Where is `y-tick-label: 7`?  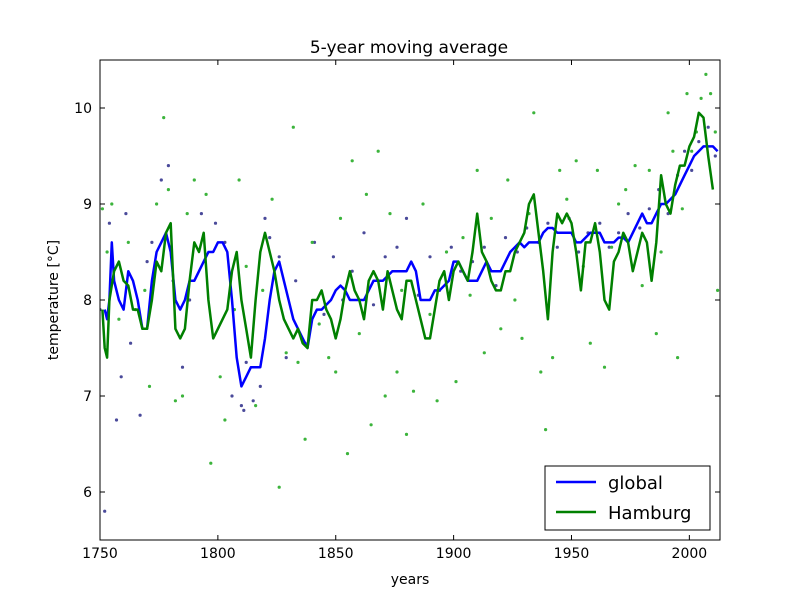 y-tick-label: 7 is located at coordinates (87, 397).